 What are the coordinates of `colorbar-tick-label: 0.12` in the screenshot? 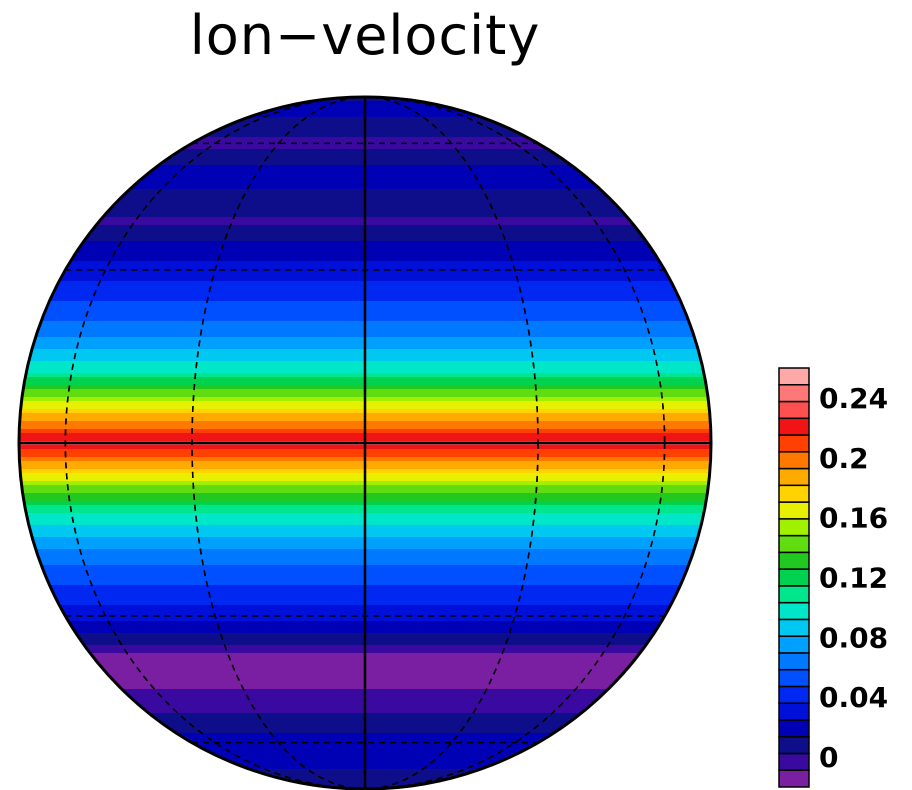 It's located at (853, 578).